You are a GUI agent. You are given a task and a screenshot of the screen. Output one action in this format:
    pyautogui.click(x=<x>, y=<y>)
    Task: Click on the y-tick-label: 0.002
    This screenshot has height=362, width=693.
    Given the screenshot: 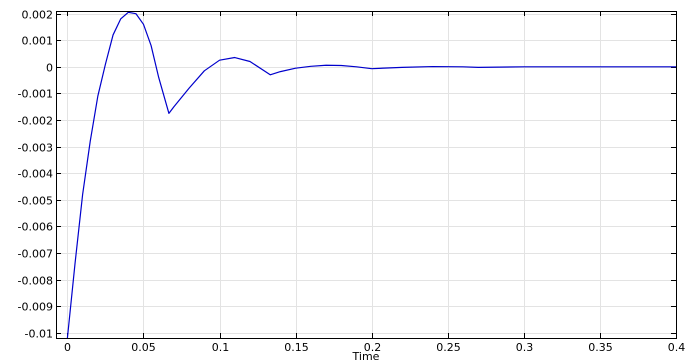 What is the action you would take?
    pyautogui.click(x=38, y=15)
    